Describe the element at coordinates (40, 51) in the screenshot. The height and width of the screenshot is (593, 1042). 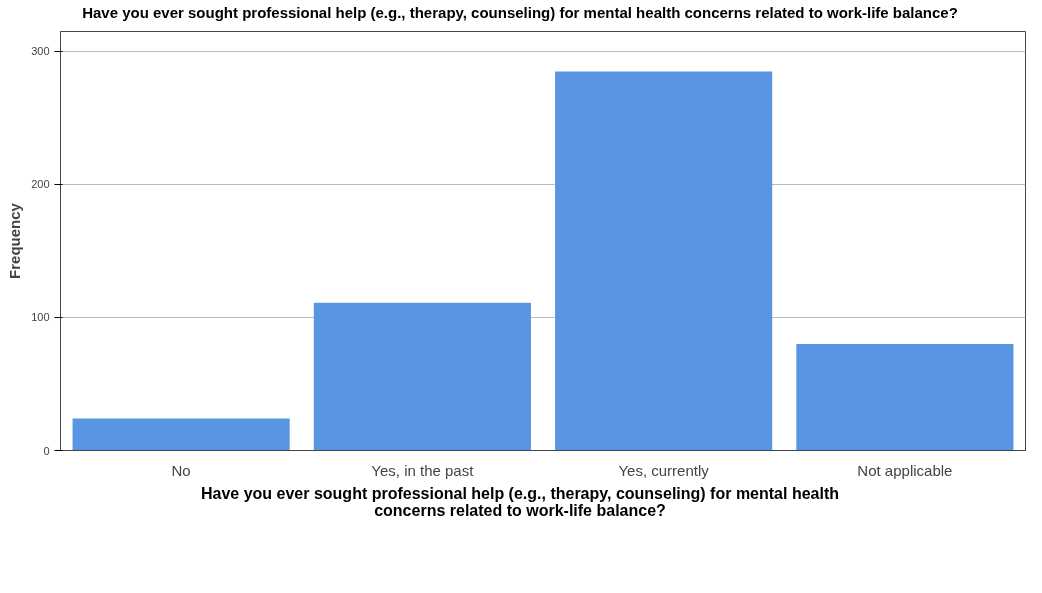
I see `y-tick-label: 300` at that location.